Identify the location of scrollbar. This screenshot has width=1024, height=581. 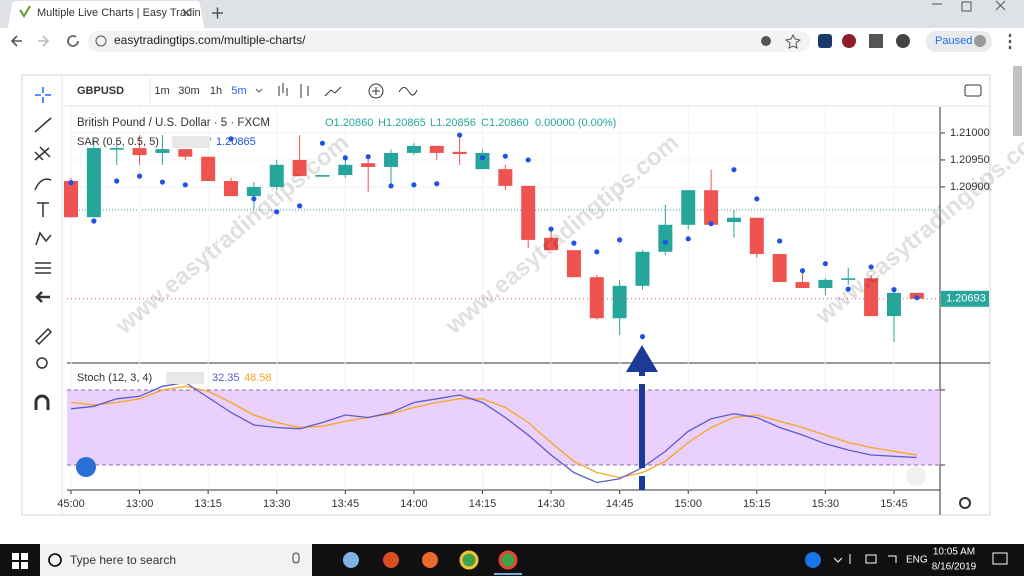
(1017, 101).